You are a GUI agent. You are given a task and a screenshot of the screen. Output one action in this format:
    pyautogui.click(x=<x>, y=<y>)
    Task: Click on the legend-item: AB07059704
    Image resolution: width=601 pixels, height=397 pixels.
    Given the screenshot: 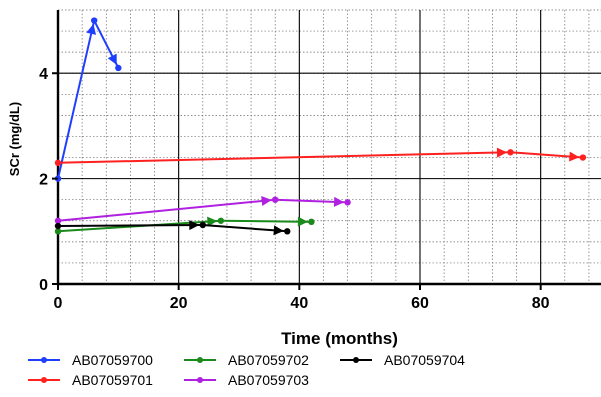 What is the action you would take?
    pyautogui.click(x=402, y=360)
    